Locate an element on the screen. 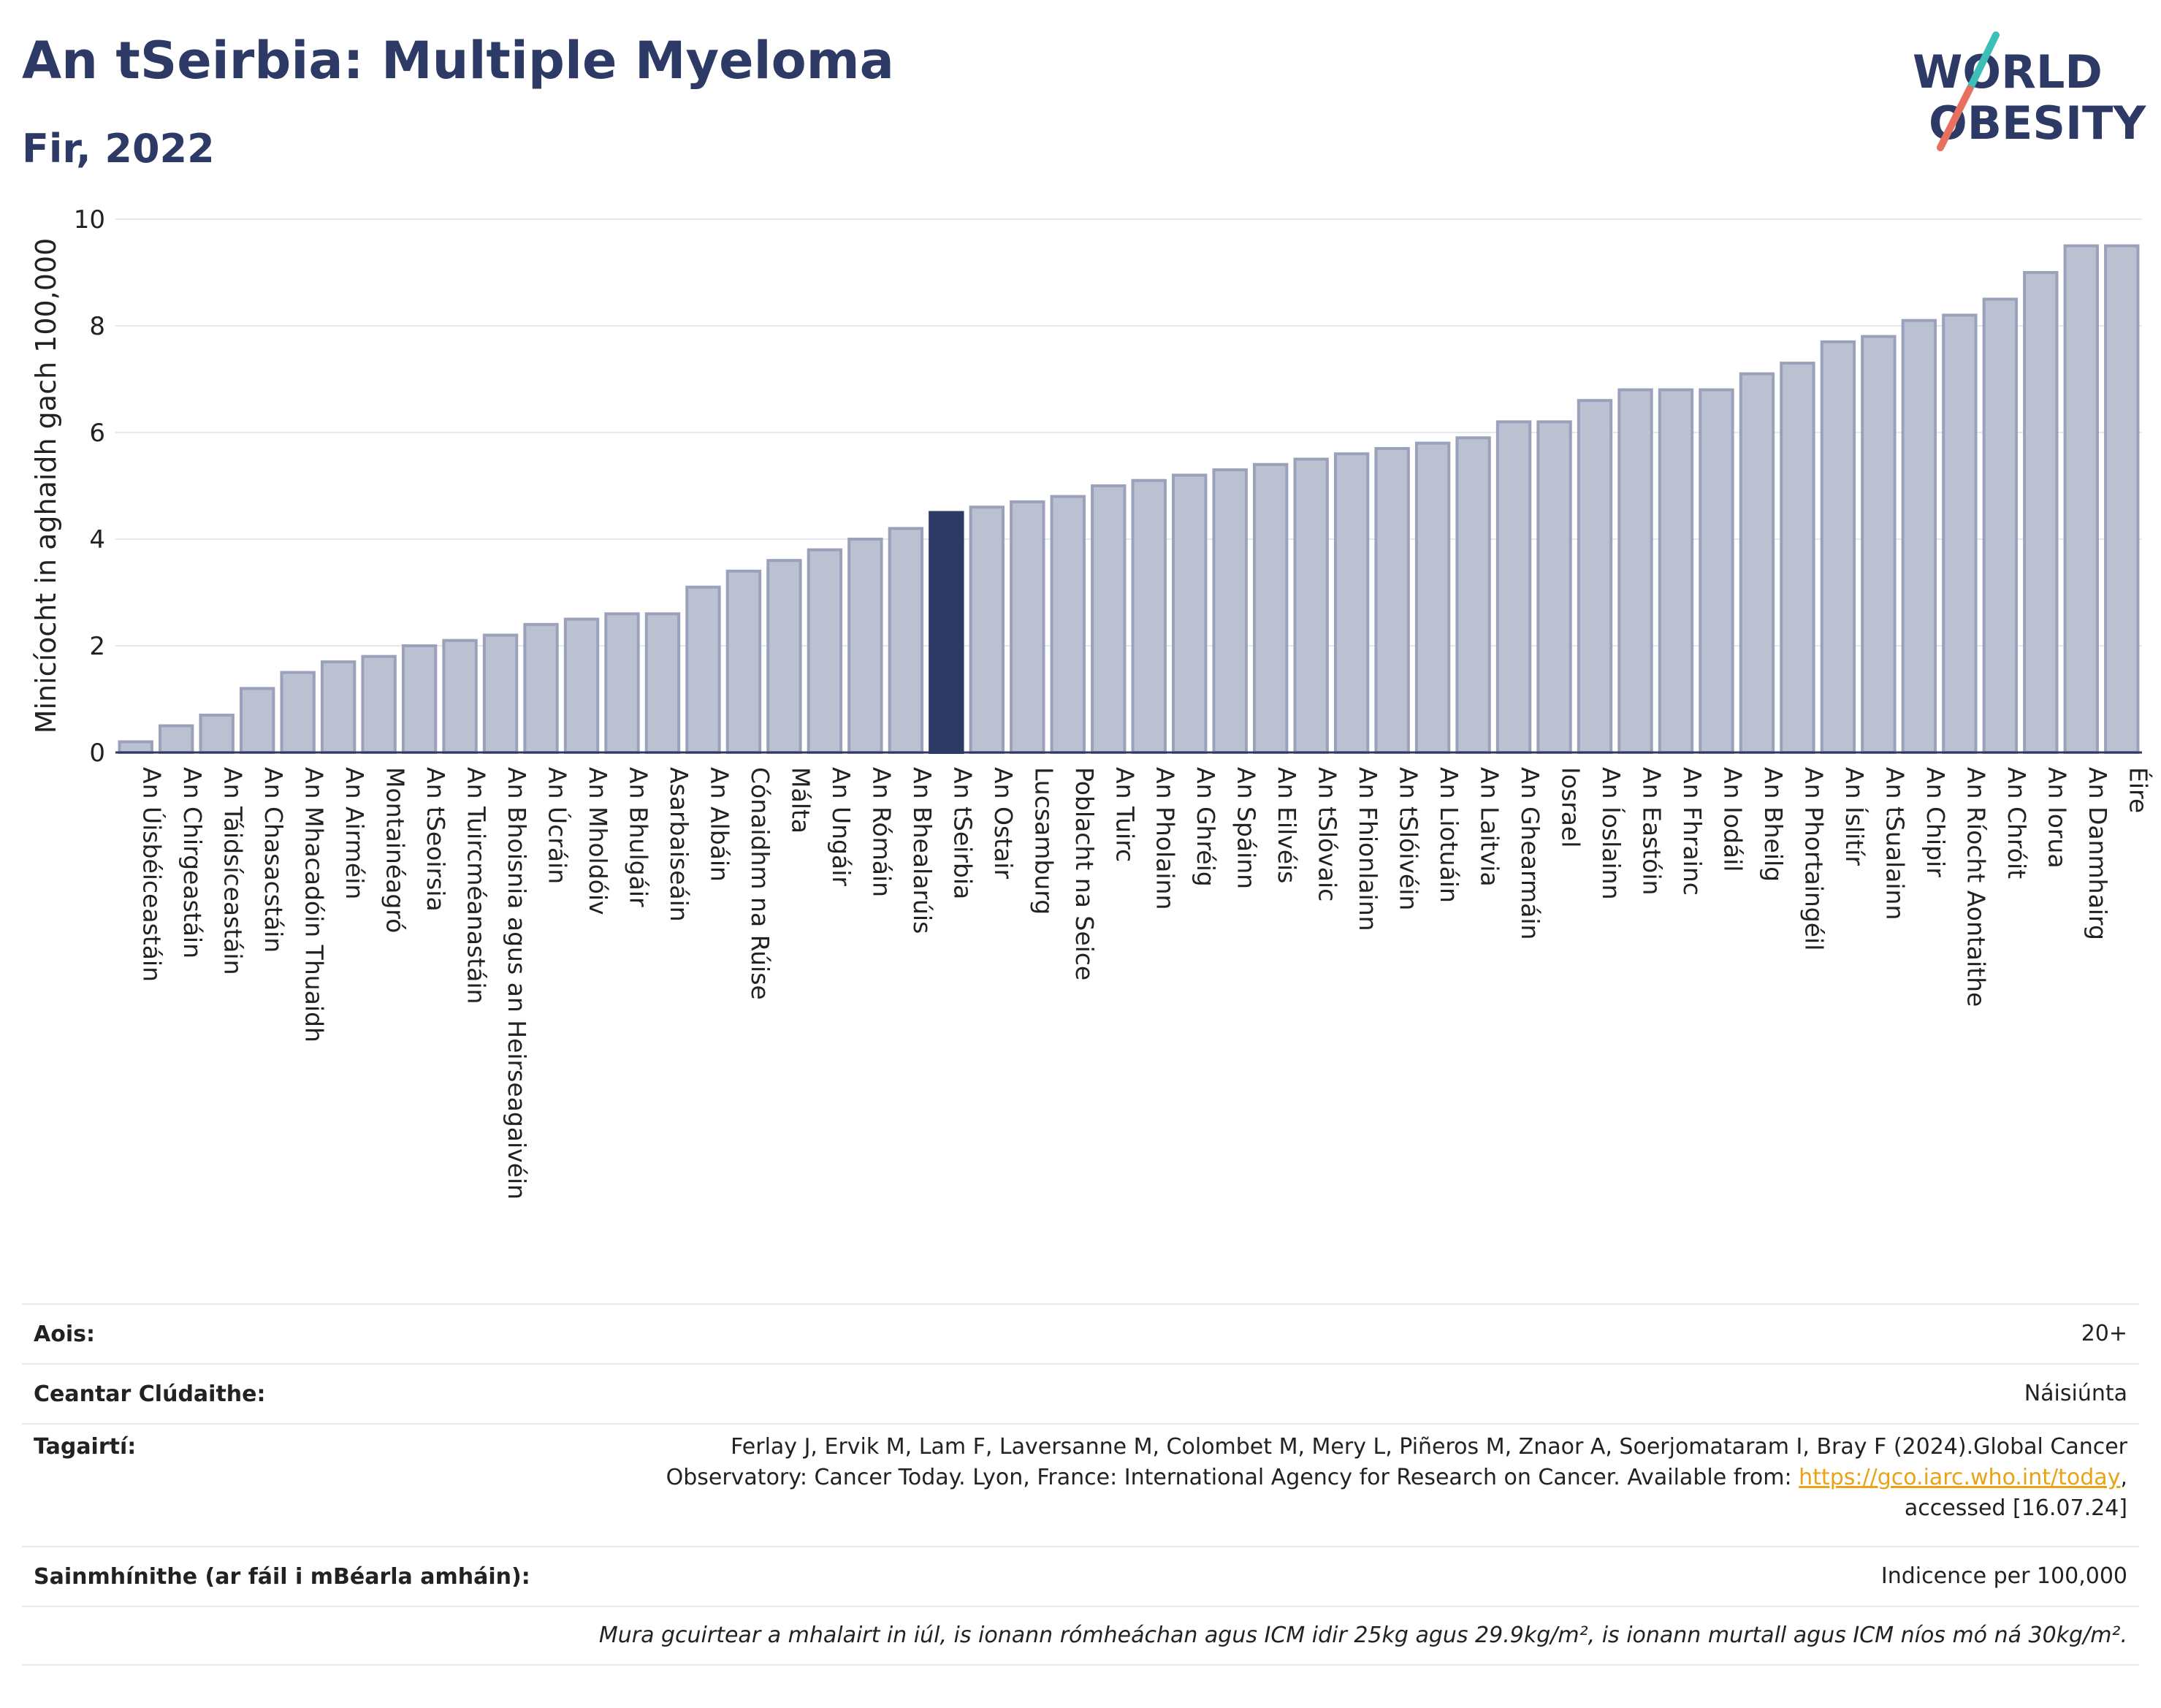 The height and width of the screenshot is (1708, 2161). x-tick-label: An Eilvéis is located at coordinates (1287, 825).